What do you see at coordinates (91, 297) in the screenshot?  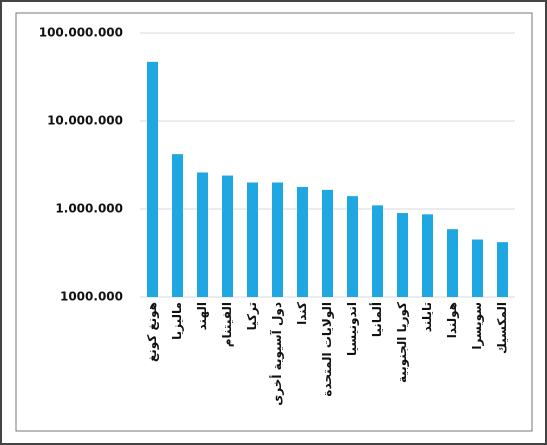 I see `y-tick-label: 1000.000` at bounding box center [91, 297].